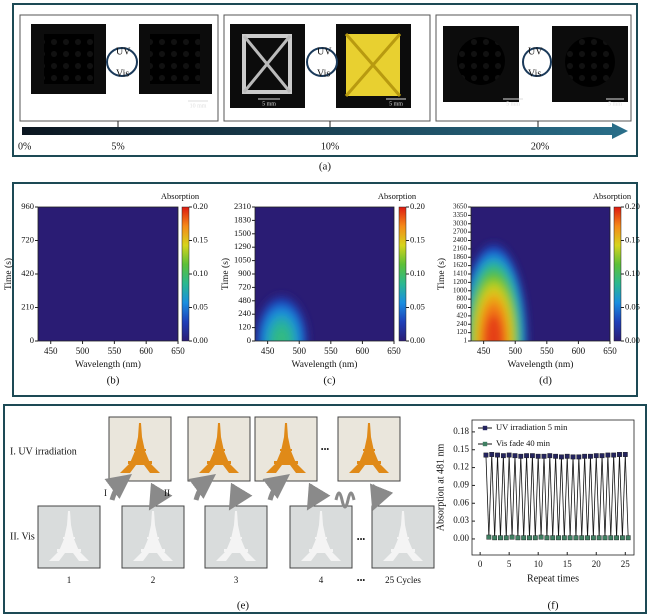  I want to click on y-tick-label: 420, so click(27, 273).